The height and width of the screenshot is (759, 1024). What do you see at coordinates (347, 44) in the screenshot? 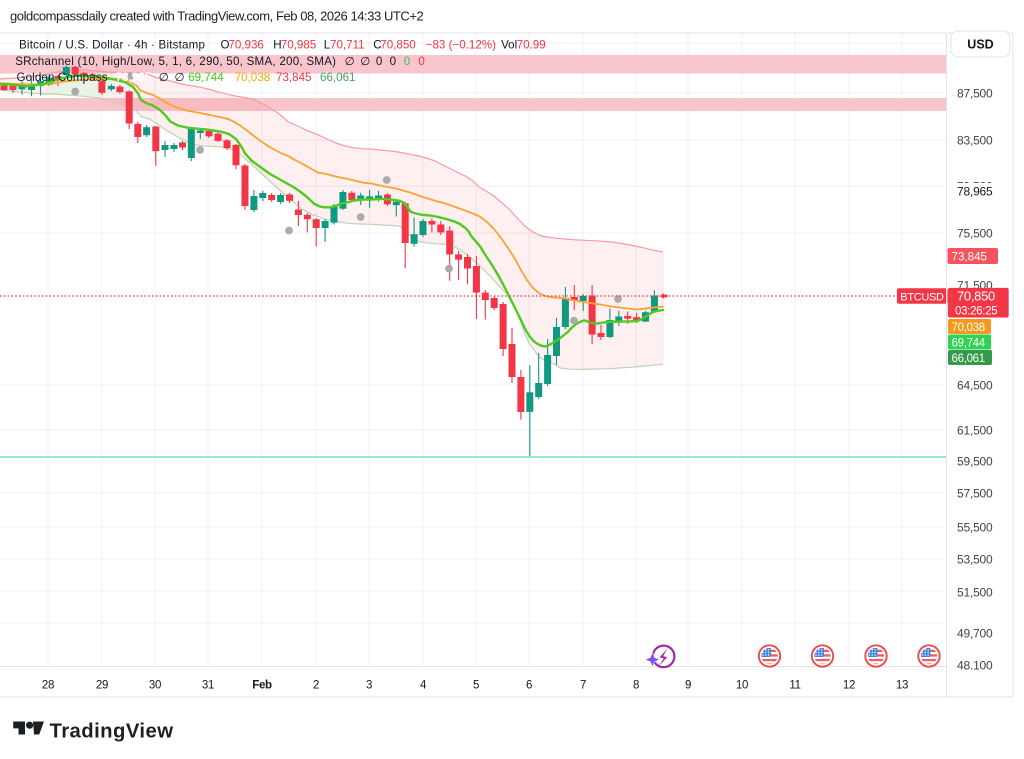
I see `svg-text: 70,711` at bounding box center [347, 44].